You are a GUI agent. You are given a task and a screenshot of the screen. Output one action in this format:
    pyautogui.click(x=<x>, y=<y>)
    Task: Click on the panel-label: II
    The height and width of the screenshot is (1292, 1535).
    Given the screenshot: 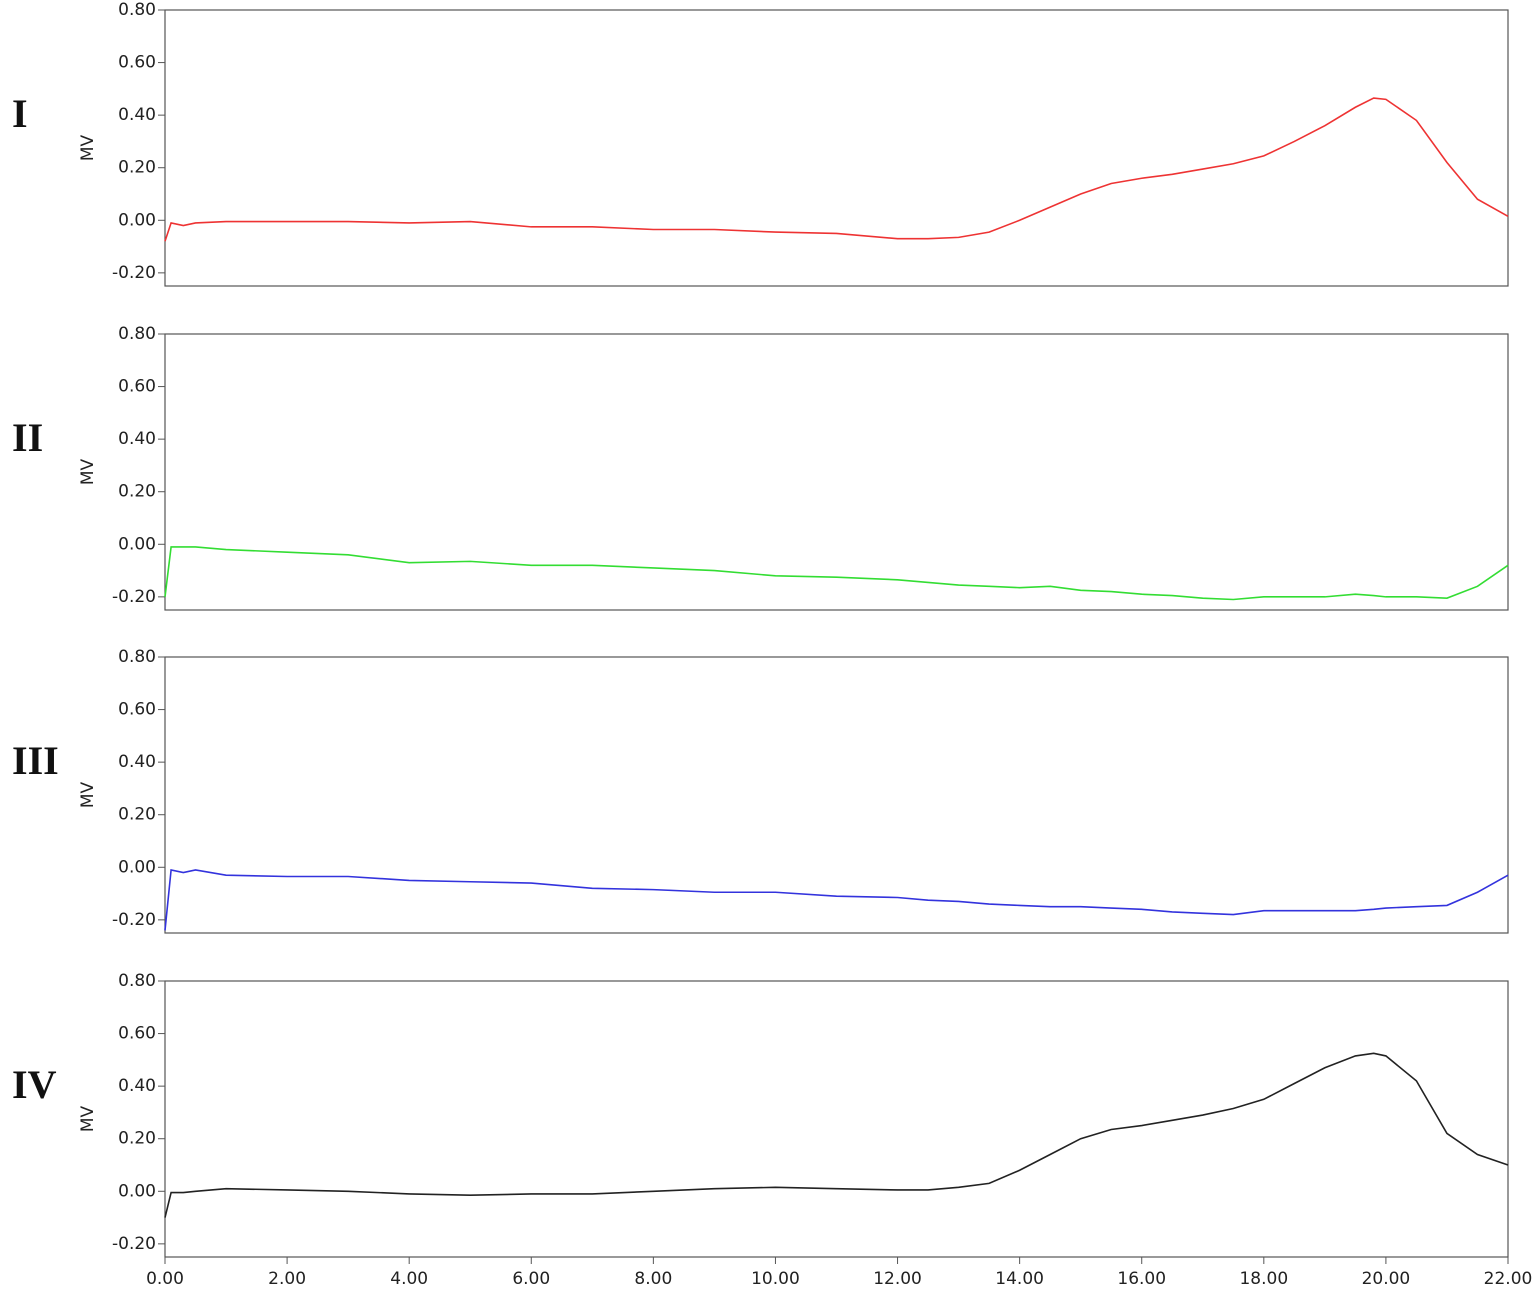 What is the action you would take?
    pyautogui.click(x=27, y=437)
    